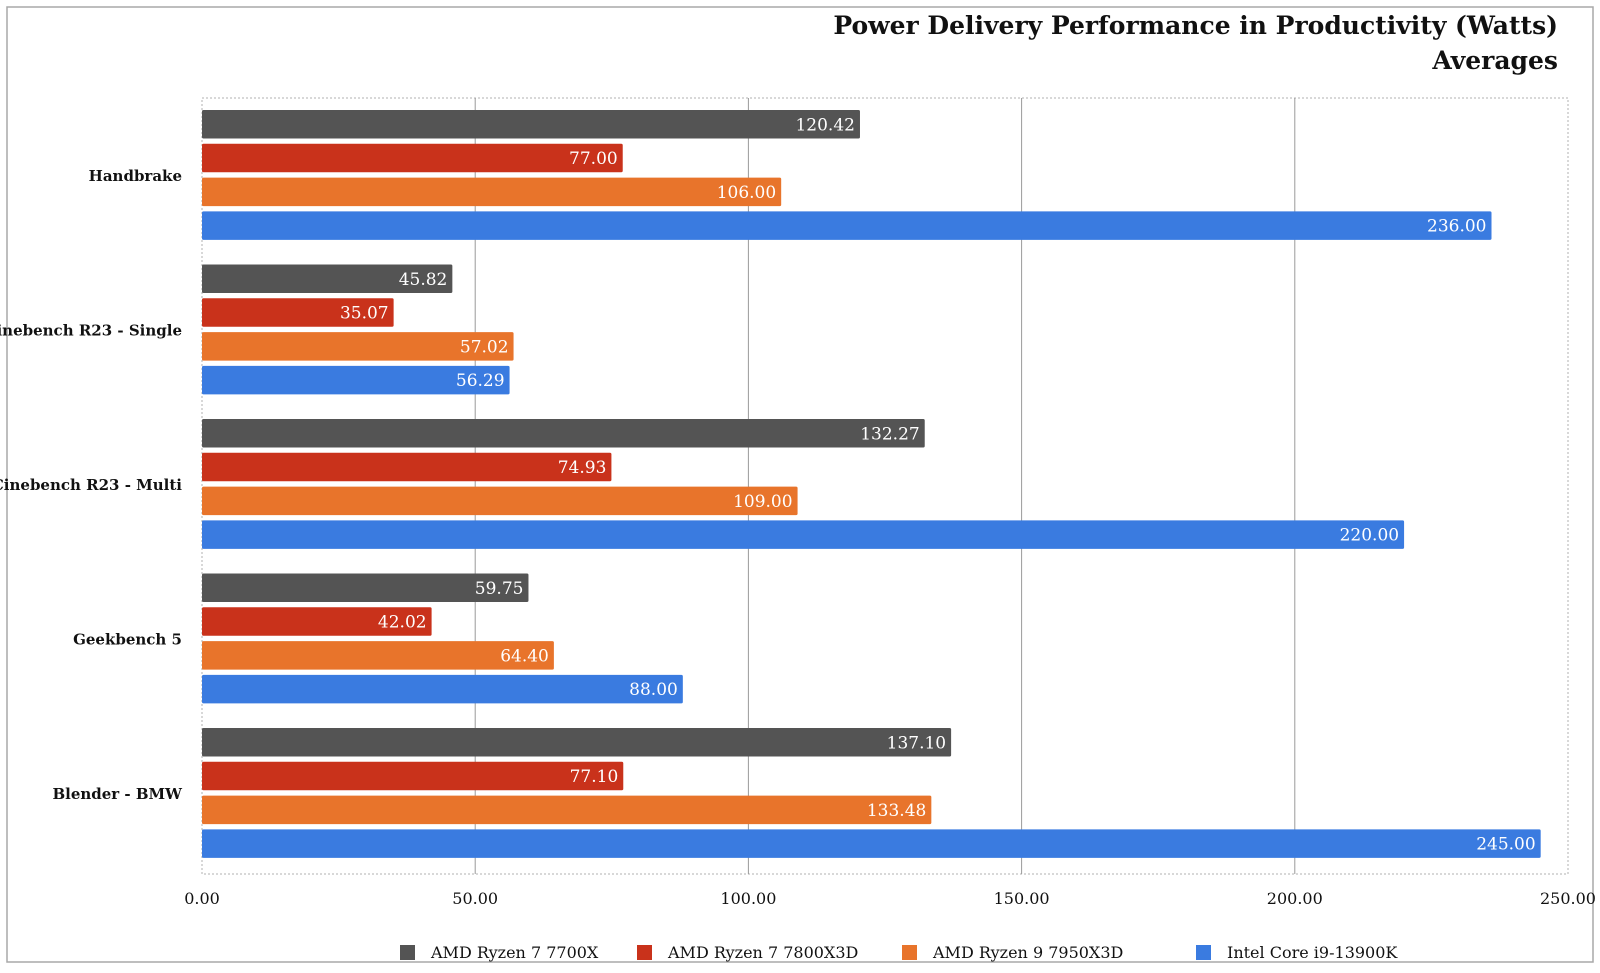 The image size is (1600, 973). What do you see at coordinates (480, 381) in the screenshot?
I see `bar-value-label: 56.29` at bounding box center [480, 381].